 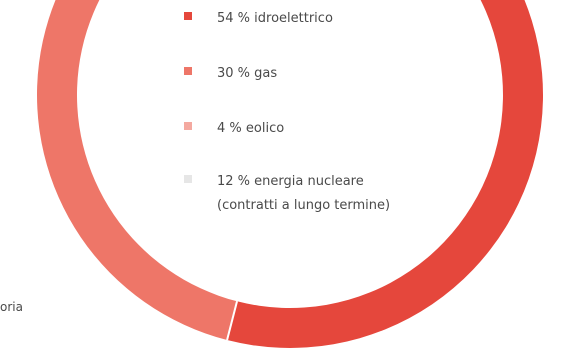 I want to click on legend-item-idroelettrico: 54 % idroelettrico, so click(x=258, y=19).